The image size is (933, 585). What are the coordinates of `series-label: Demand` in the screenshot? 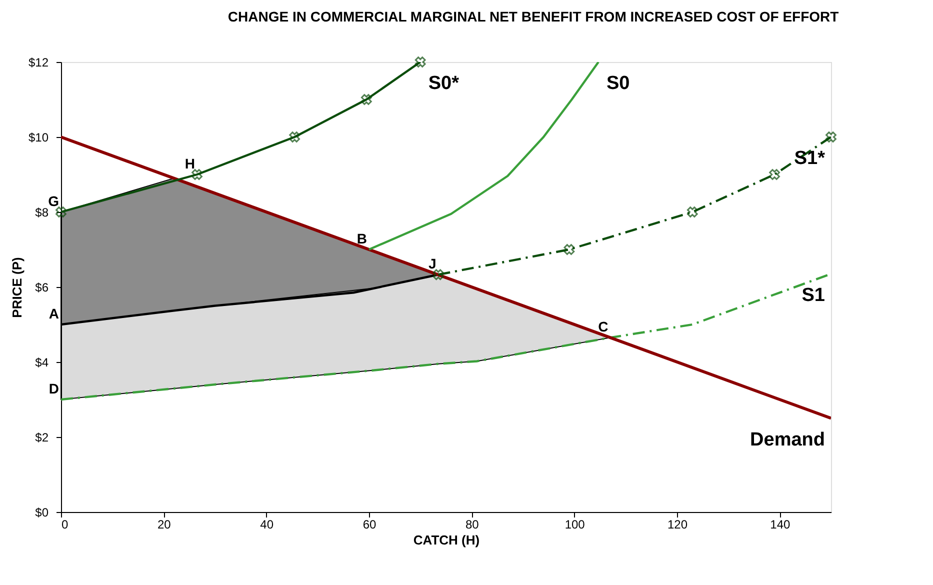 It's located at (787, 439).